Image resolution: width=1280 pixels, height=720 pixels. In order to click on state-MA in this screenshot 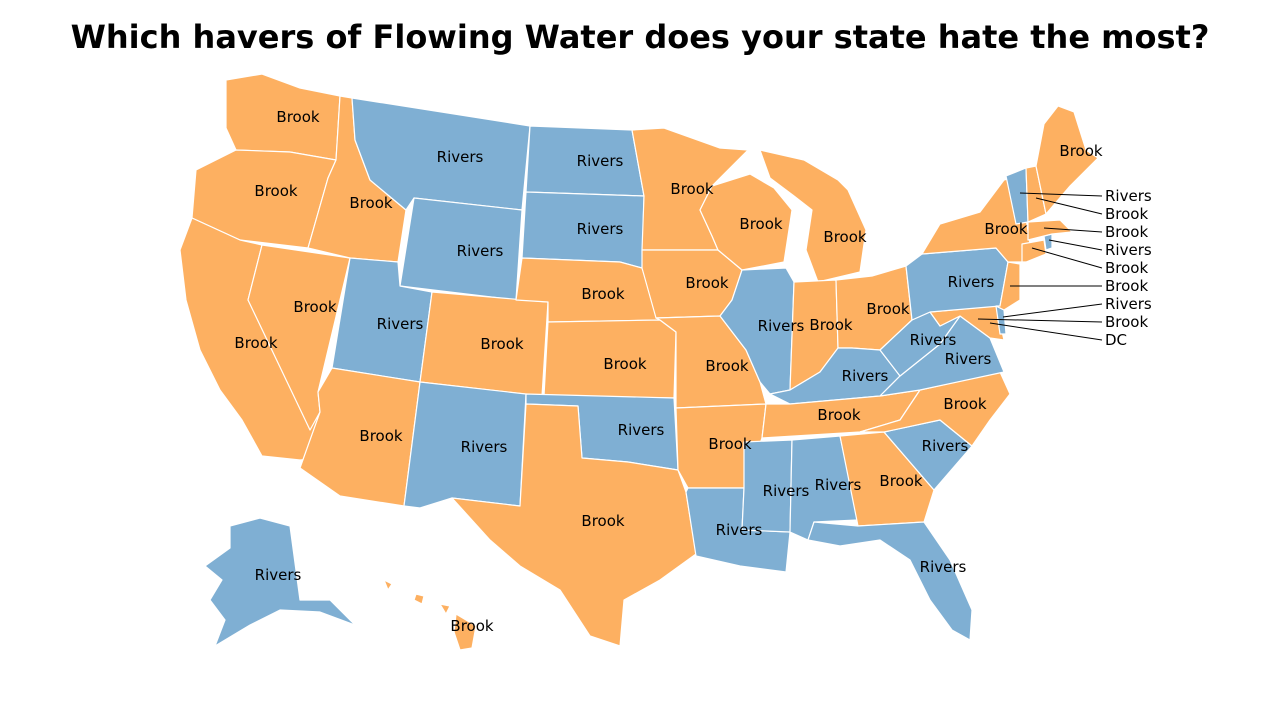, I will do `click(1050, 230)`.